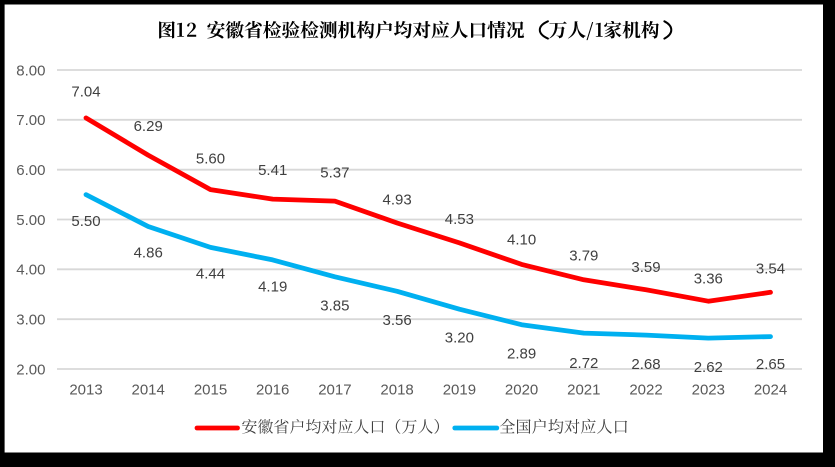 Image resolution: width=835 pixels, height=467 pixels. I want to click on svg-text: 4.93, so click(396, 199).